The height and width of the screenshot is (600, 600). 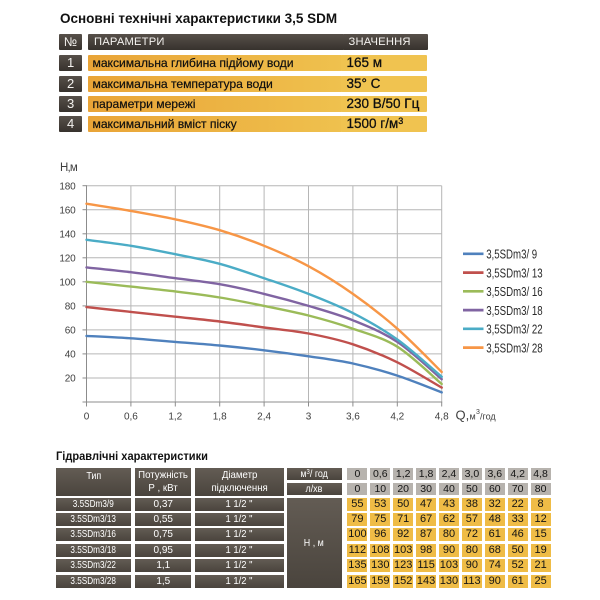 I want to click on svg-text: 100, so click(x=67, y=282).